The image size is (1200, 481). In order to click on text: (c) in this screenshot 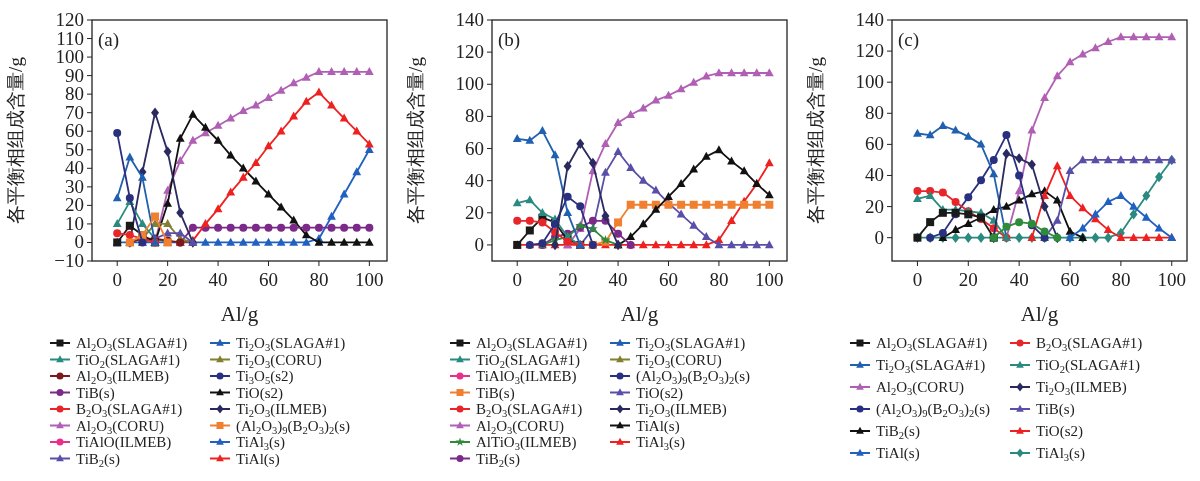, I will do `click(909, 40)`.